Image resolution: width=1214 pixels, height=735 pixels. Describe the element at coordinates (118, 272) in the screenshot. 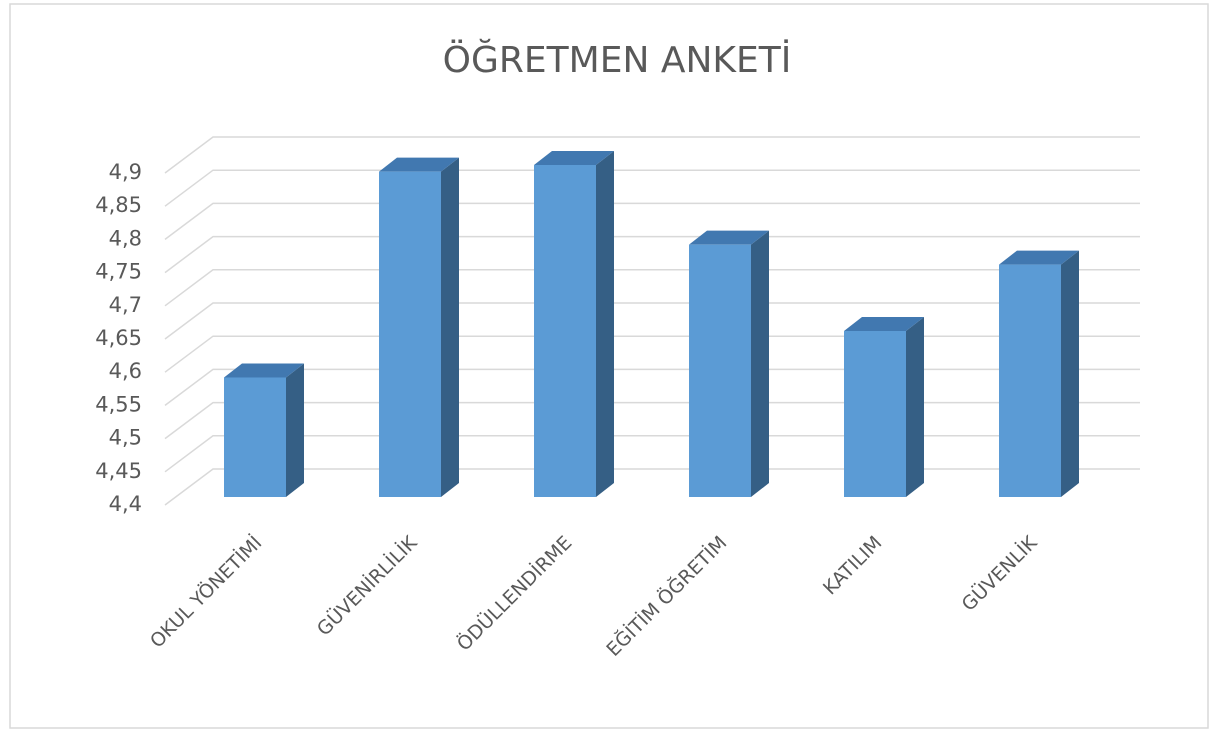

I see `y-tick-label: 4,75` at that location.